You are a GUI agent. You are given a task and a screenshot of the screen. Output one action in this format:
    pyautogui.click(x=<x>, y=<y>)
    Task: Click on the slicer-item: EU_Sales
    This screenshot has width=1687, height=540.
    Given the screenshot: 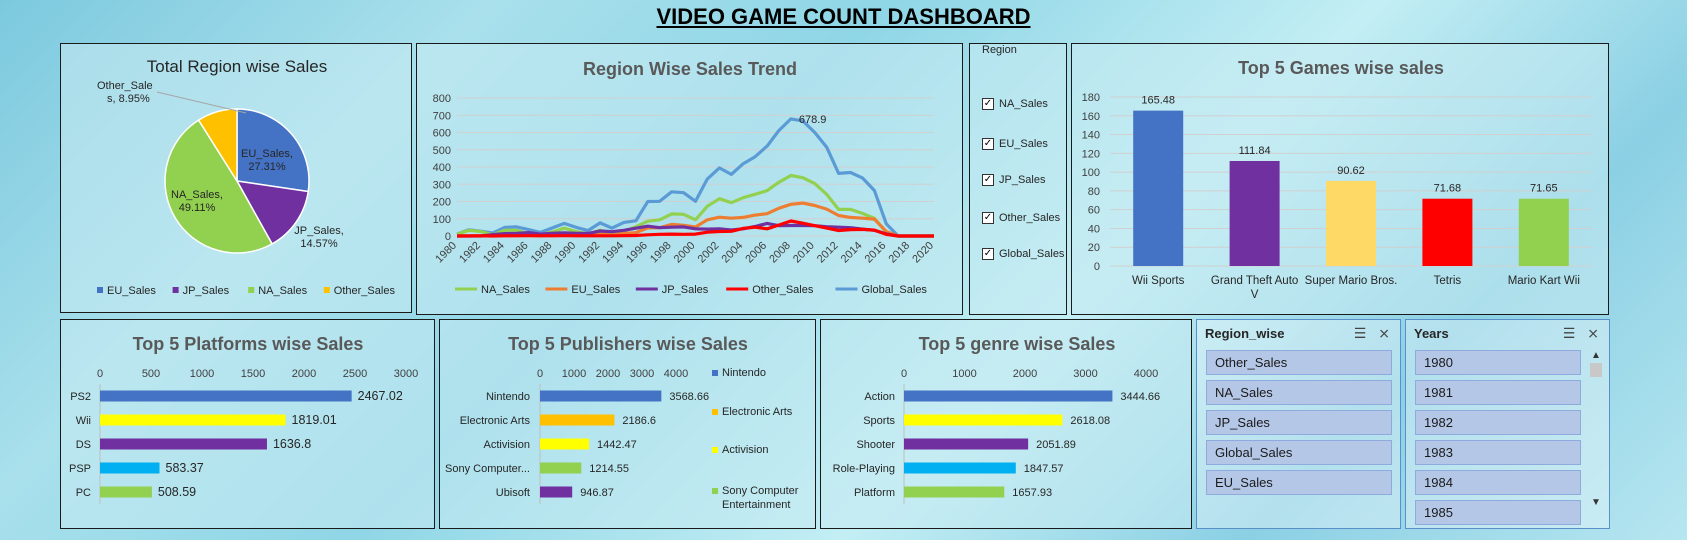 What is the action you would take?
    pyautogui.click(x=1299, y=482)
    